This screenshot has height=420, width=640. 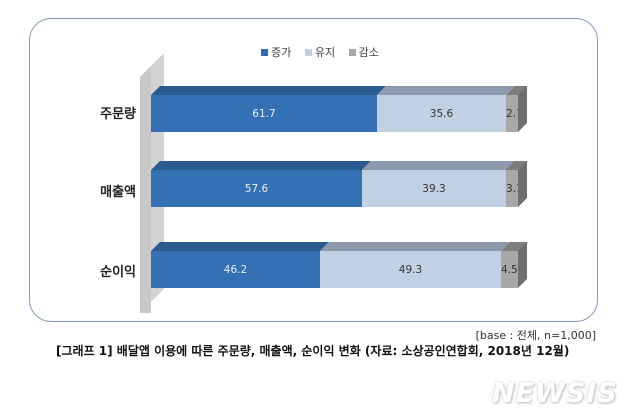 I want to click on legend: 증가 유지 감소, so click(x=320, y=52).